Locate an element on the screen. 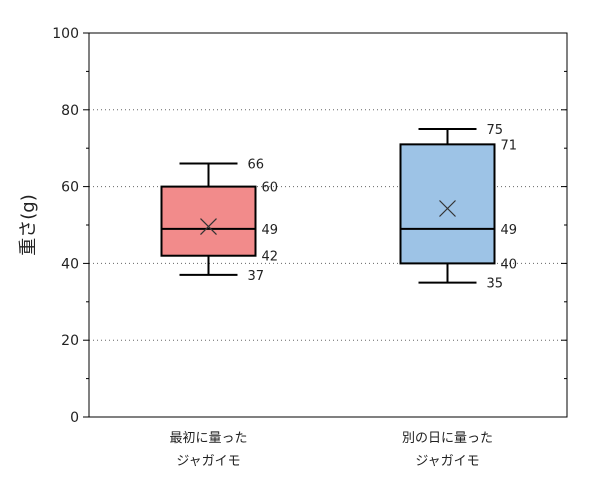 This screenshot has width=604, height=489. q1-label: 42 is located at coordinates (270, 257).